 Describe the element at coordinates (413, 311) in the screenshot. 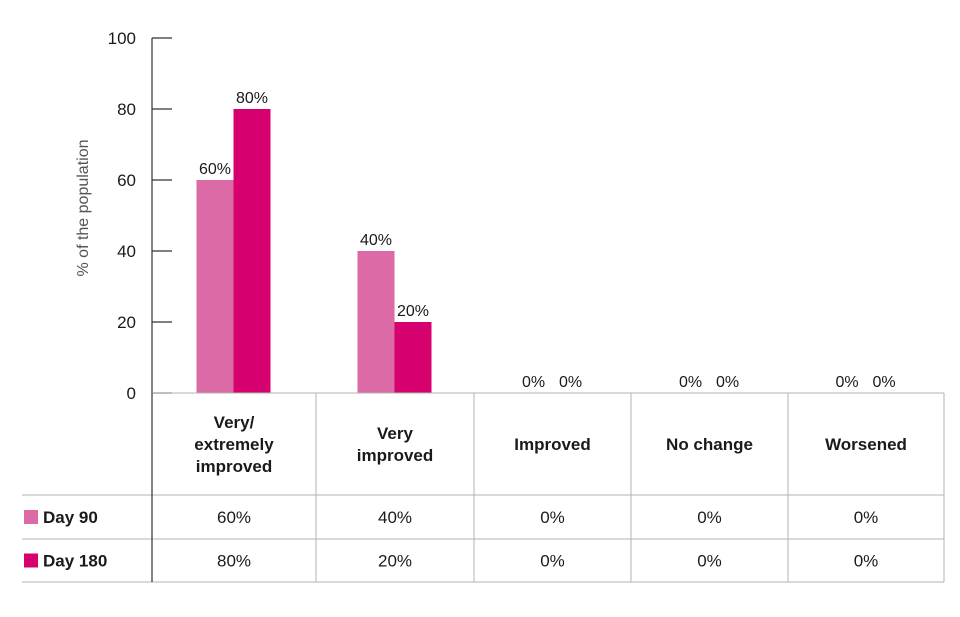

I see `bar-value-label: 20%` at that location.